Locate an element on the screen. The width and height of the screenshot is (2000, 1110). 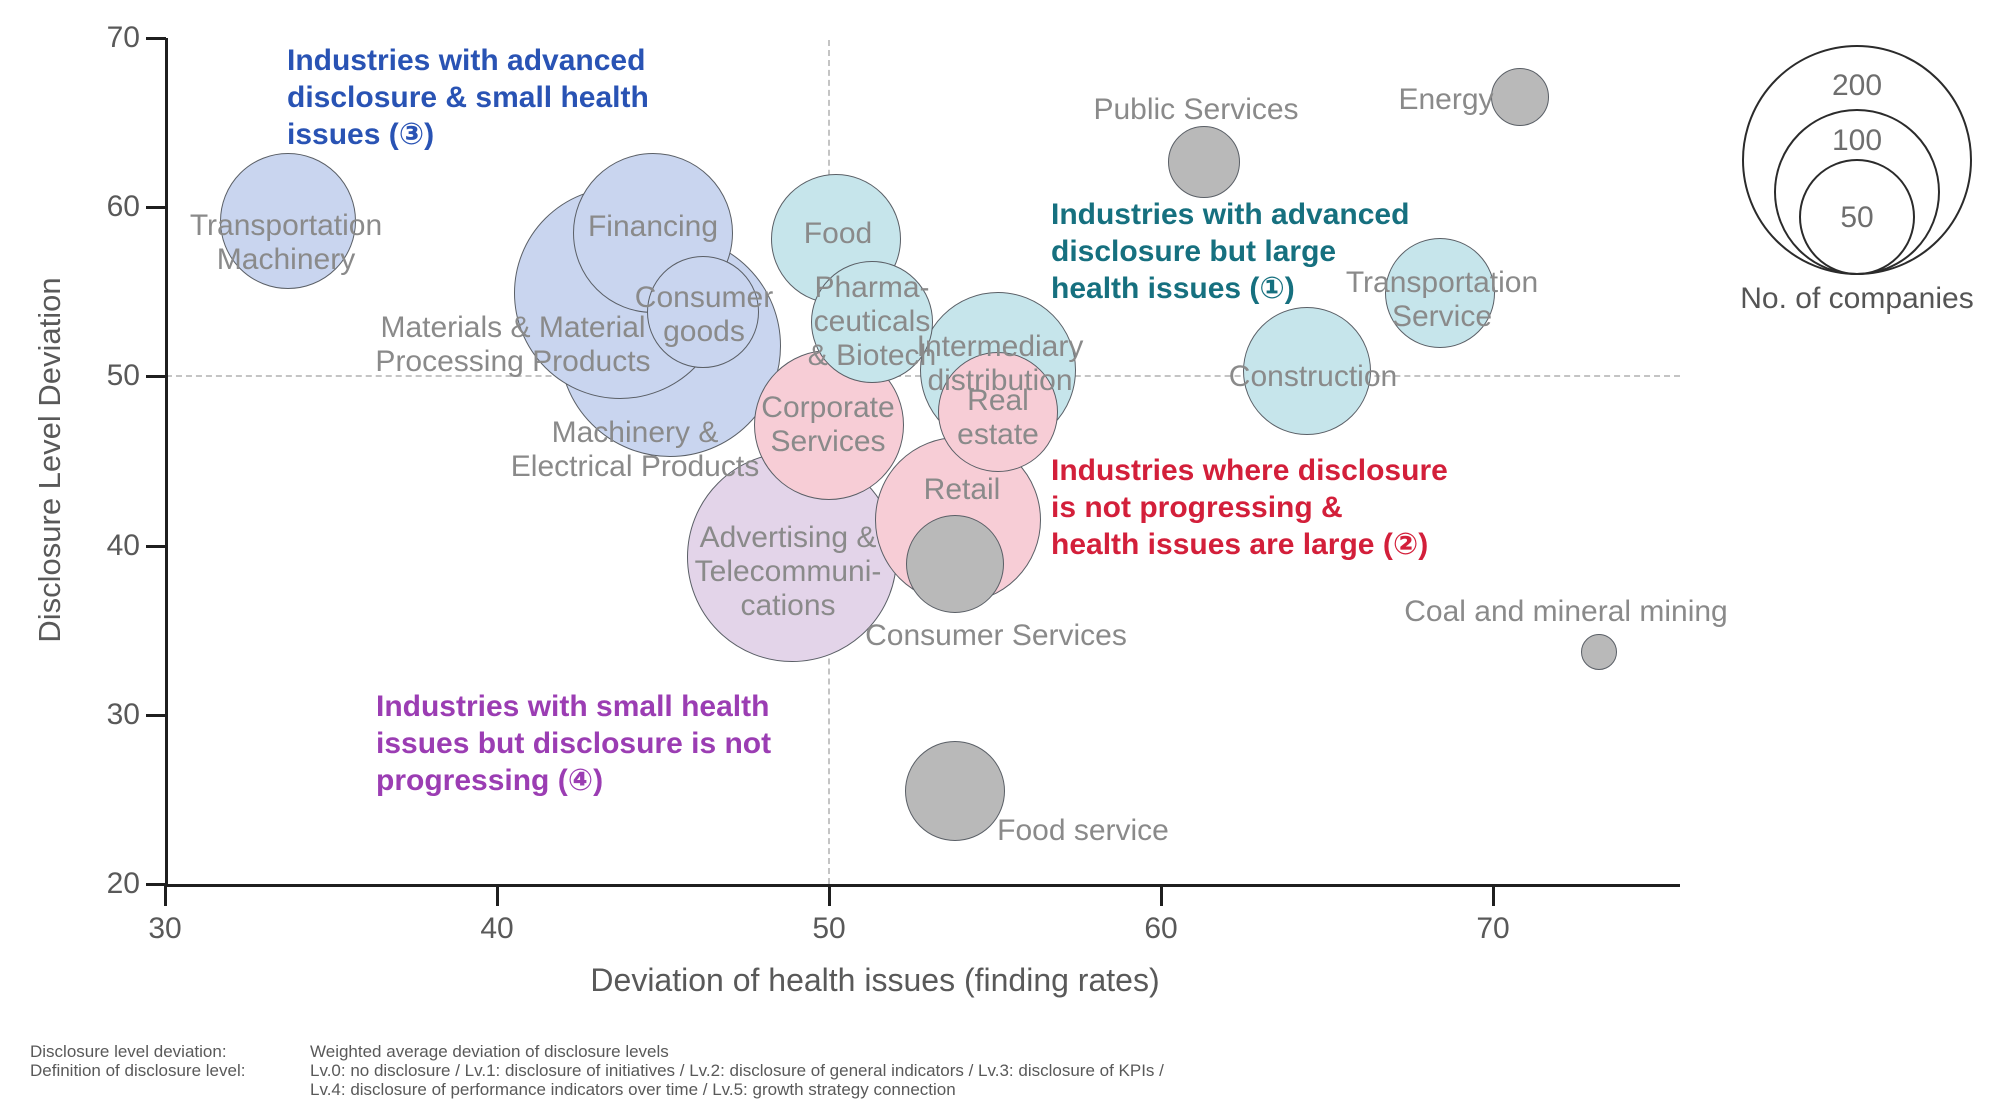
bubble-consumer-services is located at coordinates (955, 564).